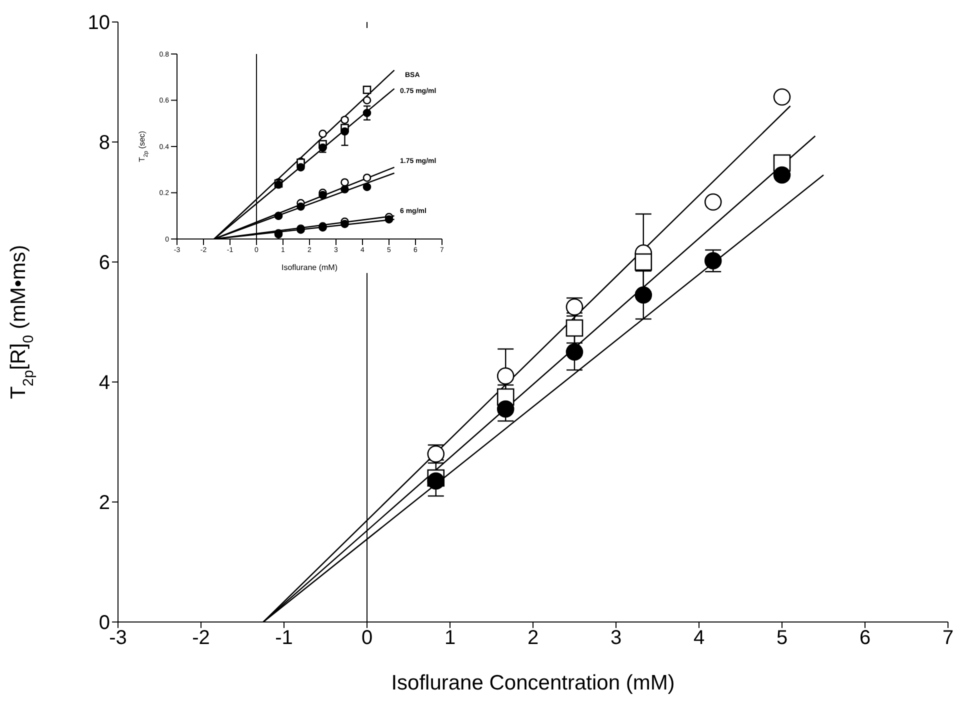 This screenshot has height=701, width=968. Describe the element at coordinates (699, 638) in the screenshot. I see `x-tick-label: 4` at that location.